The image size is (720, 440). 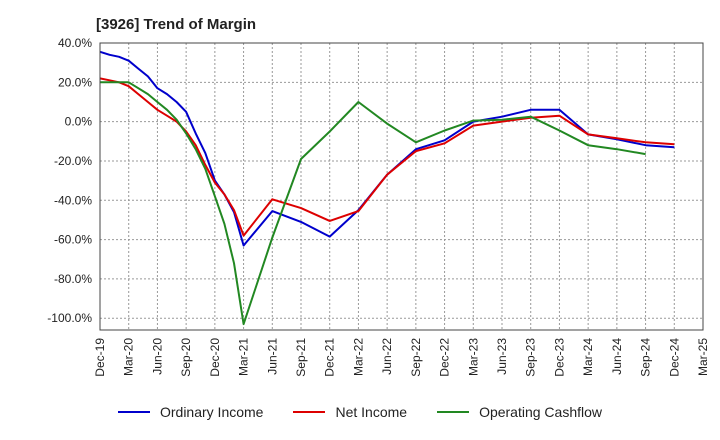 I want to click on x-tick-label: Mar-25, so click(x=703, y=357).